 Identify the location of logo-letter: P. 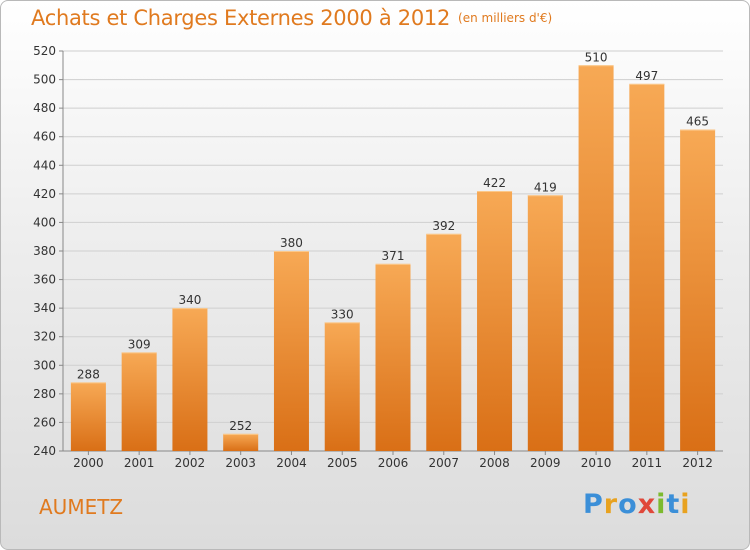
(593, 504).